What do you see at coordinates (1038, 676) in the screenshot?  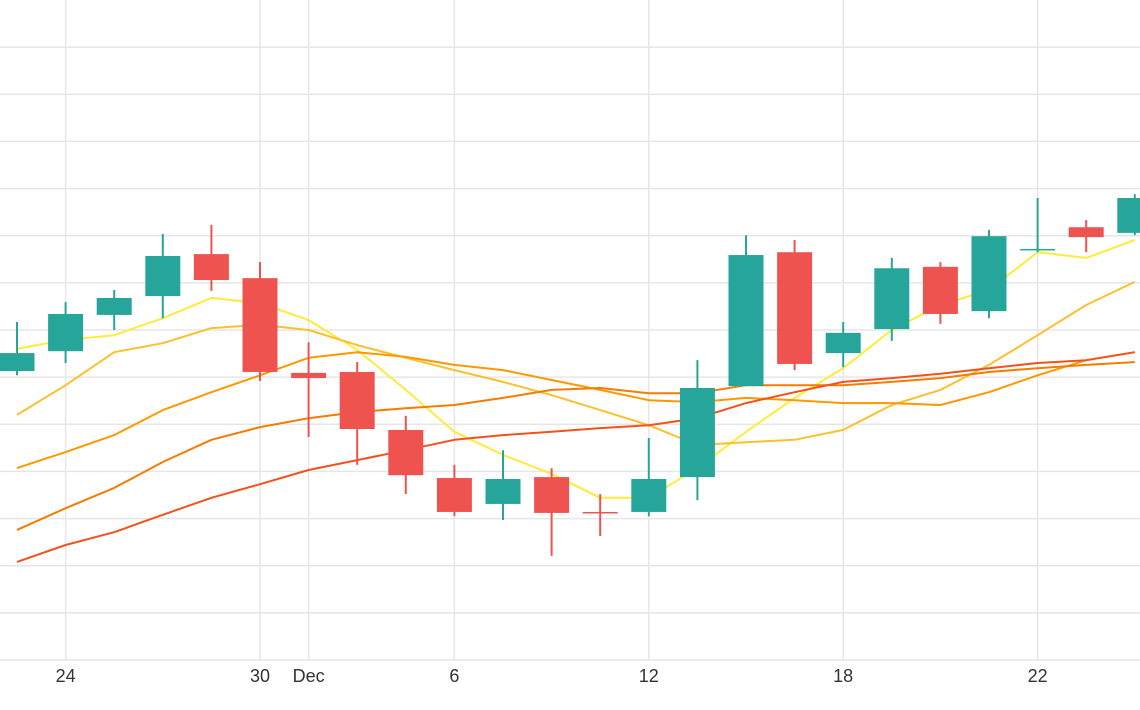 I see `x-tick-label: 22` at bounding box center [1038, 676].